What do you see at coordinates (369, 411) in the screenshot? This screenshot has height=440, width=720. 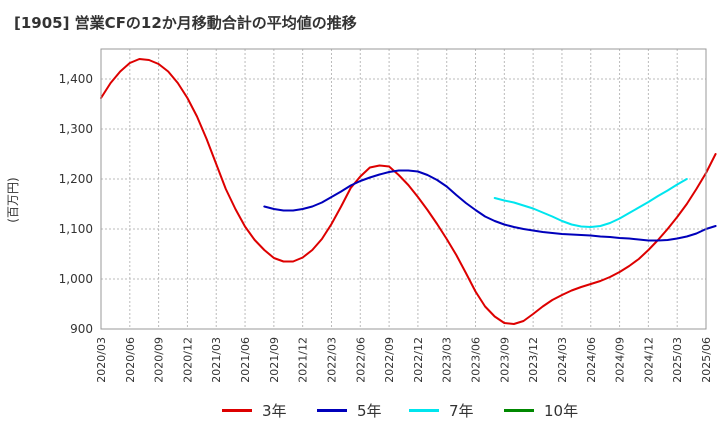 I see `legend-label-5y: 5年` at bounding box center [369, 411].